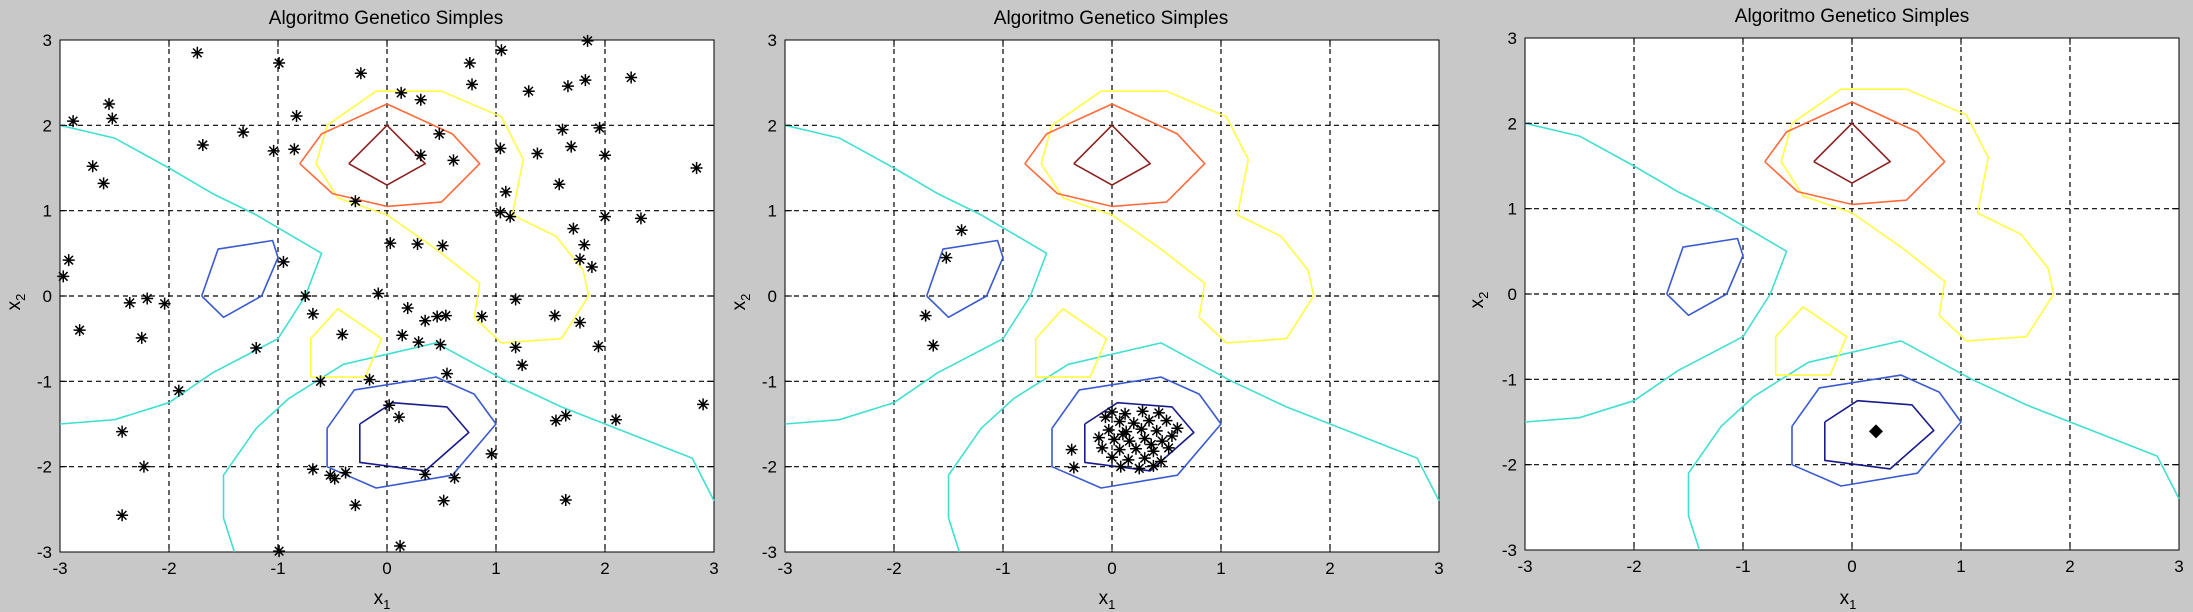 This screenshot has width=2193, height=612. What do you see at coordinates (713, 568) in the screenshot?
I see `panel-1-x-tick-label: 3` at bounding box center [713, 568].